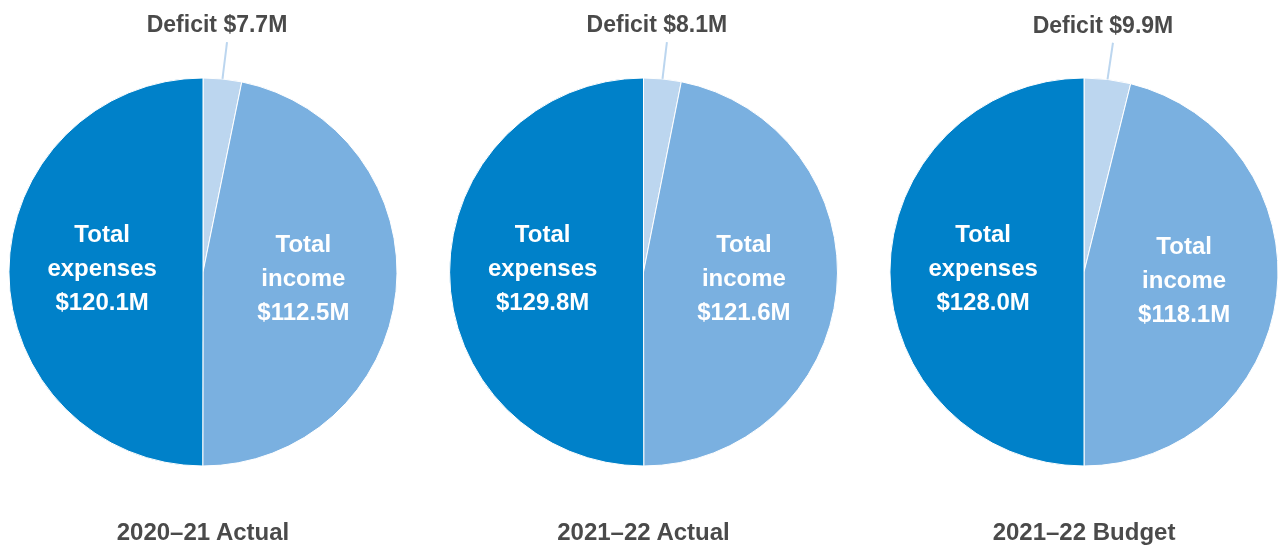 The image size is (1284, 546). Describe the element at coordinates (255, 24) in the screenshot. I see `data-label: $7.7M` at that location.